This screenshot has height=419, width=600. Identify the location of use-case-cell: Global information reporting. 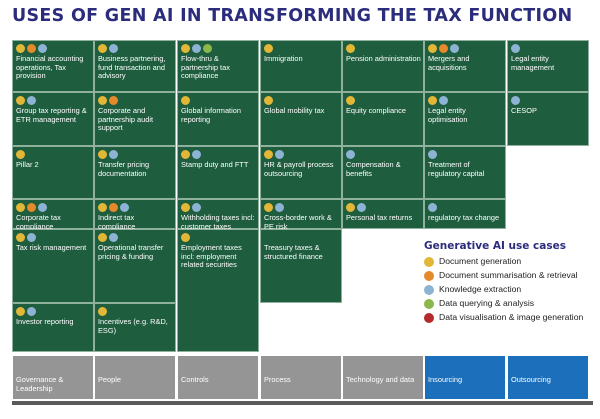
(218, 119).